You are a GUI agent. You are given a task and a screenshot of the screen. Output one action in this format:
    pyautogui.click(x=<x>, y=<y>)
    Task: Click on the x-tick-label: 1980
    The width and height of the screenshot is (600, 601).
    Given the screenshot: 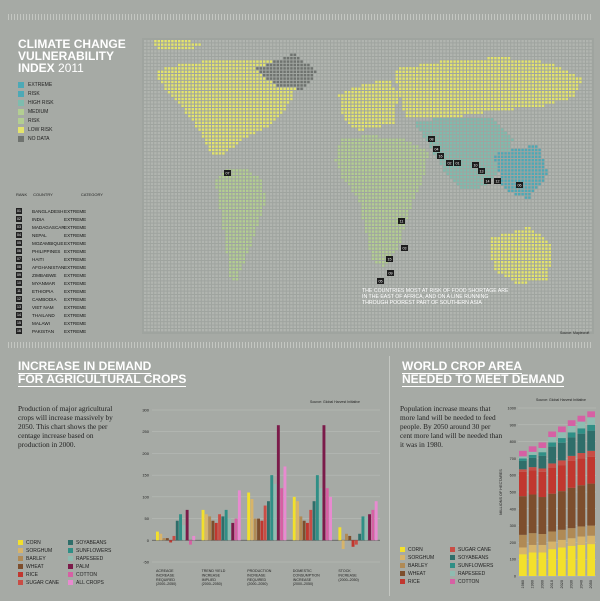 What is the action you would take?
    pyautogui.click(x=523, y=584)
    